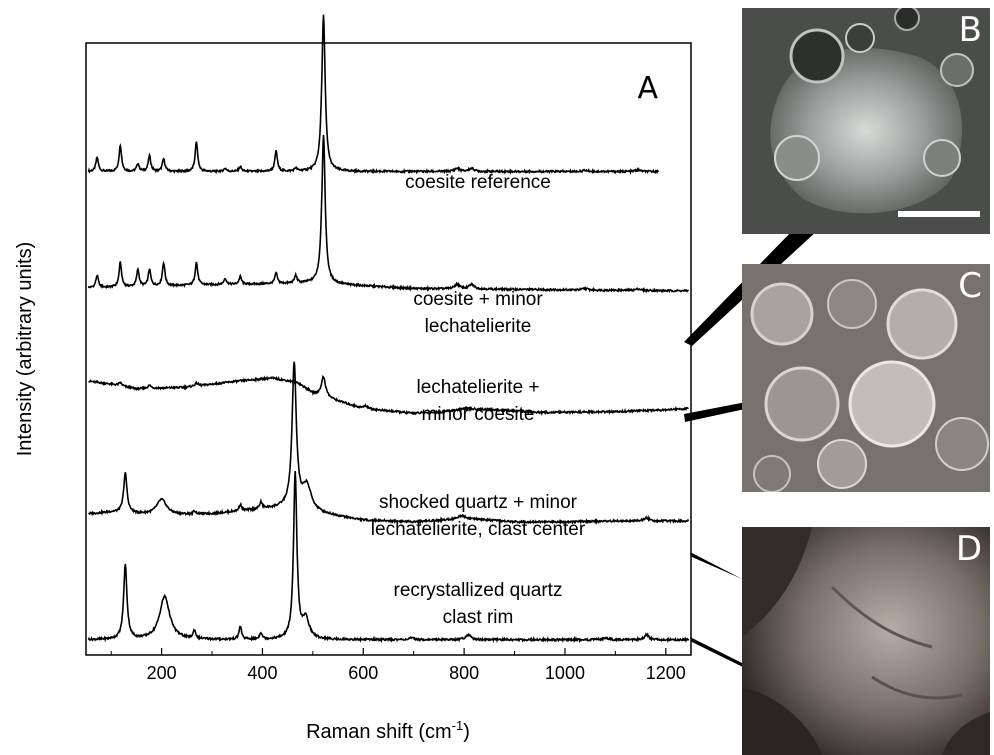 The image size is (994, 755). I want to click on x-tick-label: 200, so click(162, 673).